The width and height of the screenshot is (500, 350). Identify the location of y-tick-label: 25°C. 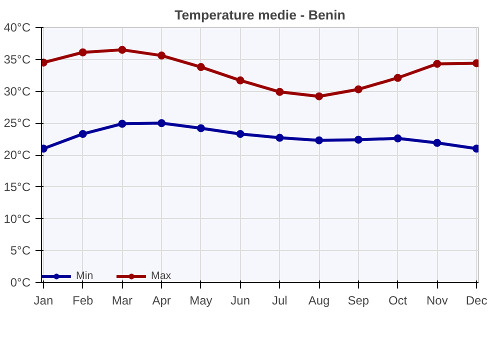
(17, 123).